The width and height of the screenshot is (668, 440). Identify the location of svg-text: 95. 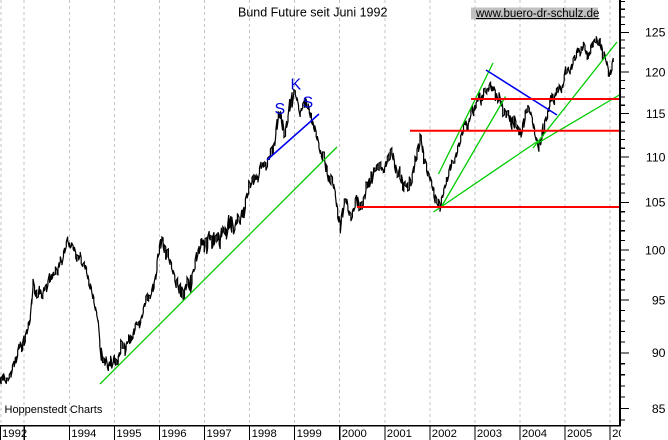
(659, 300).